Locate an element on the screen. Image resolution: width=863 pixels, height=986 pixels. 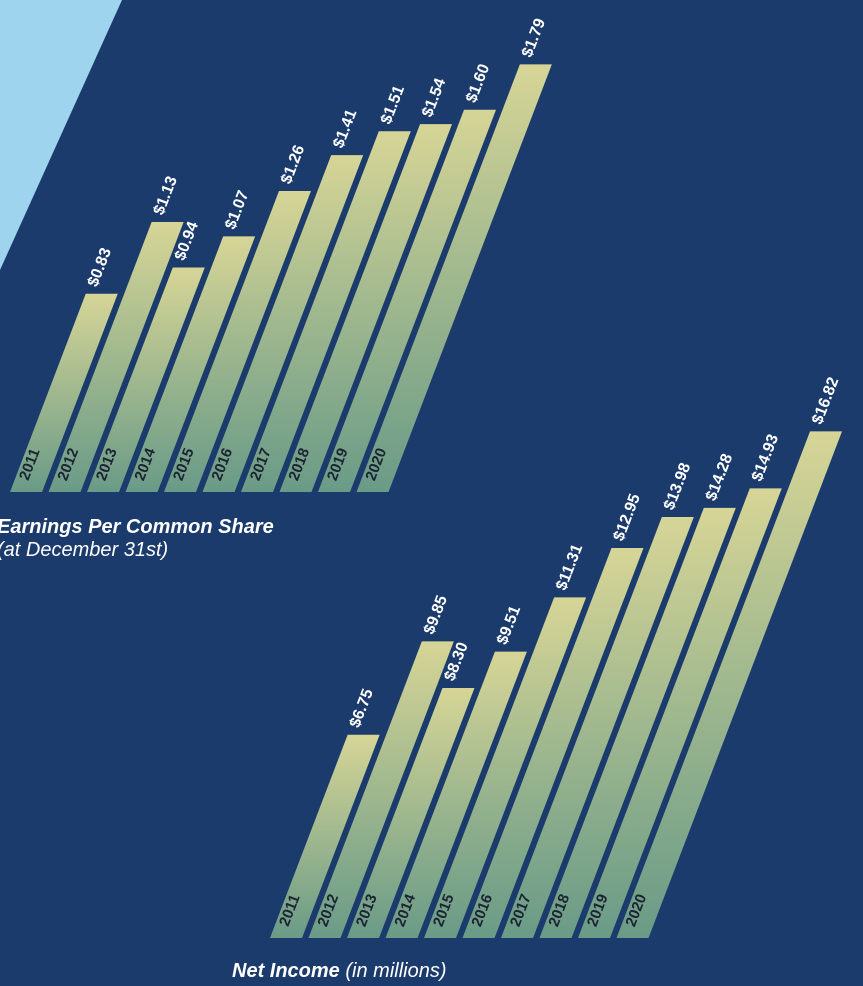
net-income-value-label: $13.98 is located at coordinates (677, 487).